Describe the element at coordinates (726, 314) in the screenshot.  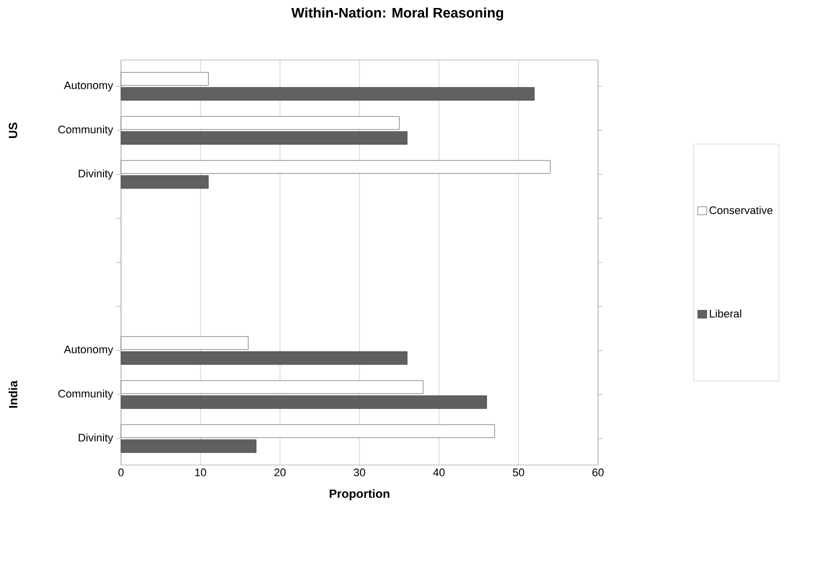
I see `legend-label: Liberal` at that location.